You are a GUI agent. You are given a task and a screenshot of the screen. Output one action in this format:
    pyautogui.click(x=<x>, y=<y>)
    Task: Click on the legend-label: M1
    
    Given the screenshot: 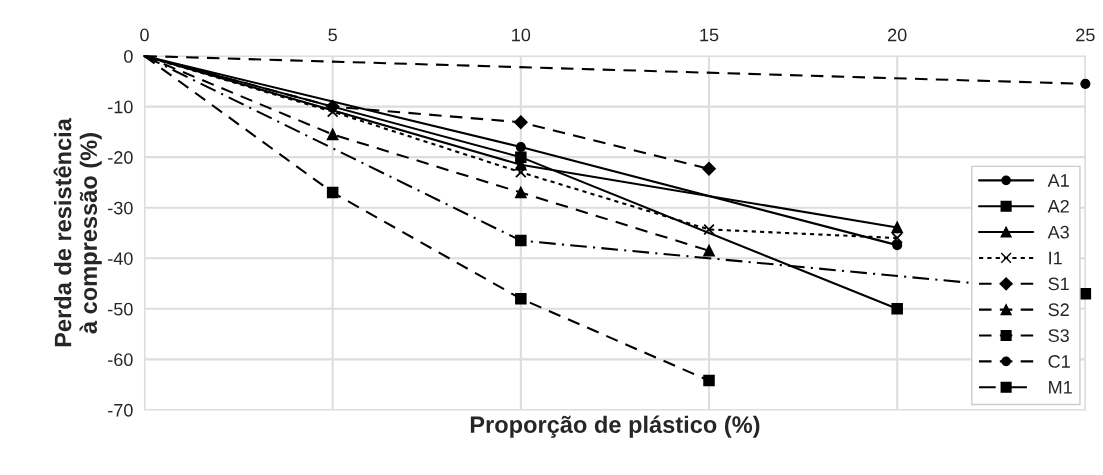 What is the action you would take?
    pyautogui.click(x=1060, y=387)
    